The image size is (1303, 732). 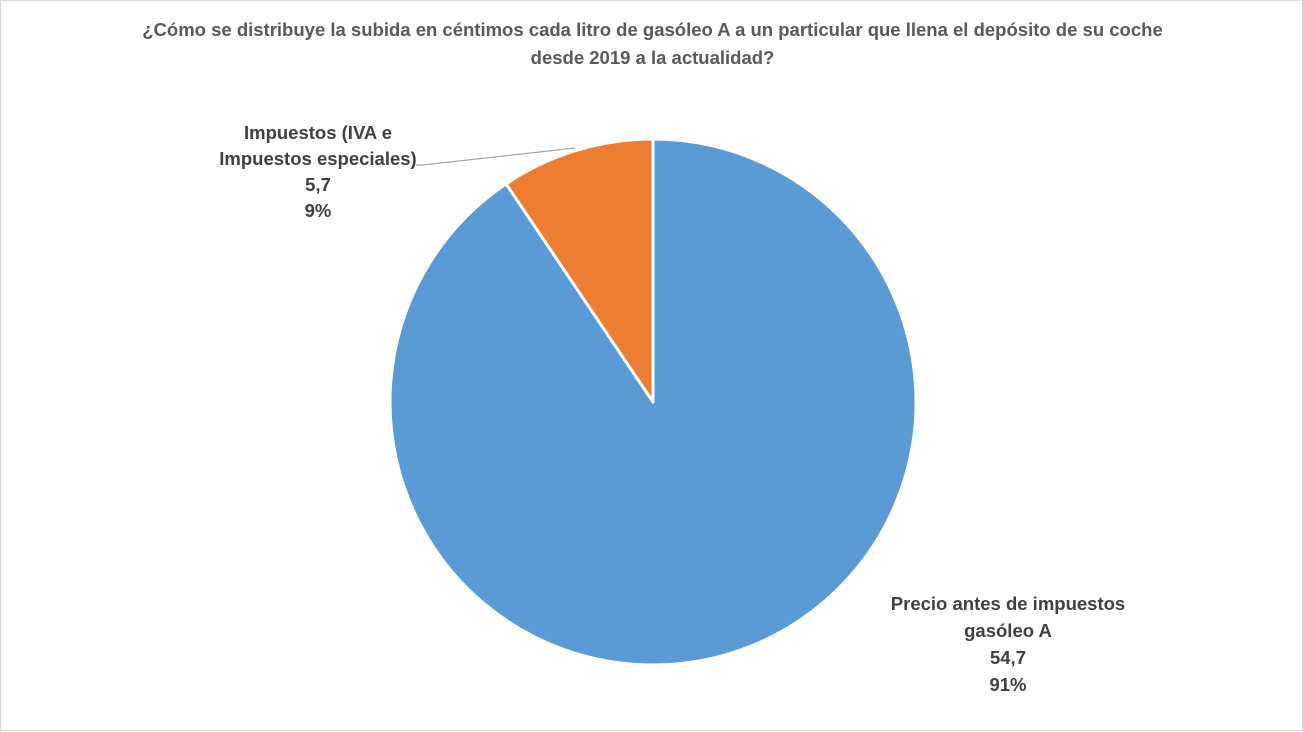 I want to click on pie-slice-impuestos, so click(x=579, y=270).